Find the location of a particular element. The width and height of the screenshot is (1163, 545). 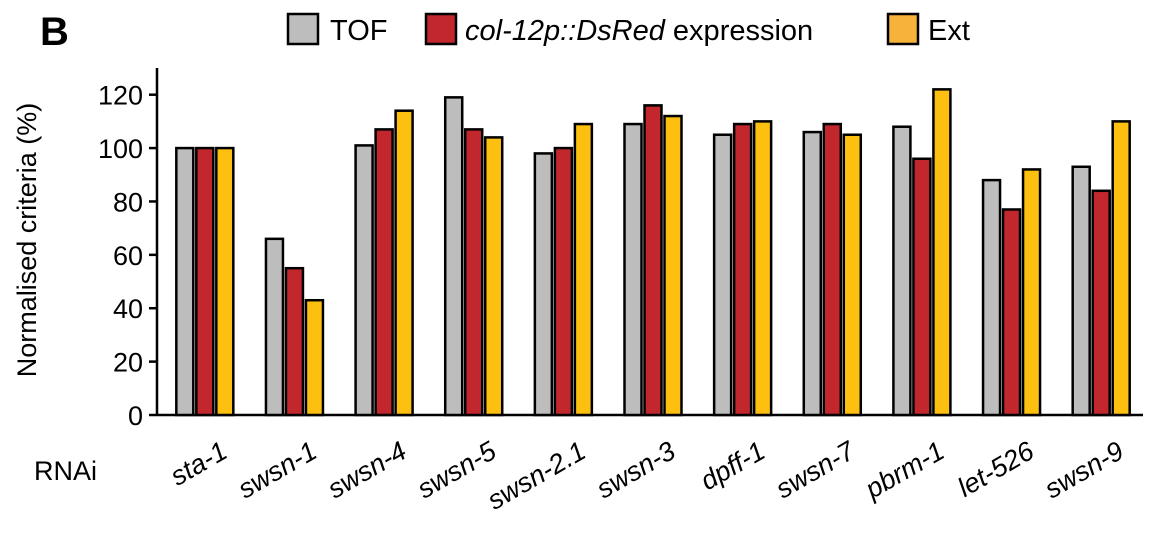

x-category-label: swsn-7 is located at coordinates (816, 469).